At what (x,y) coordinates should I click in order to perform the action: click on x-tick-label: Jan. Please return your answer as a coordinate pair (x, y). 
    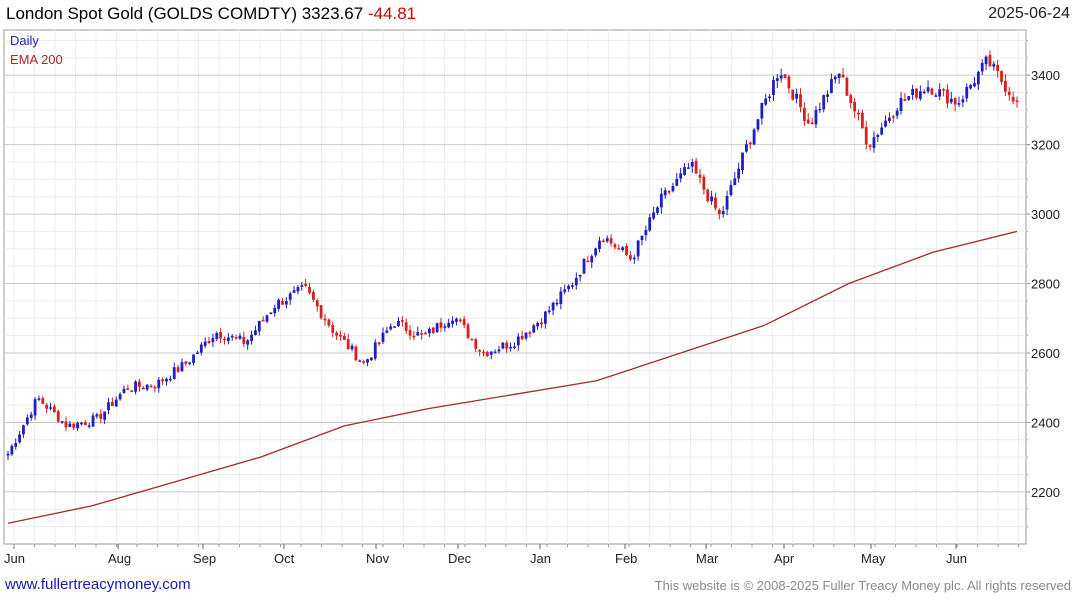
    Looking at the image, I should click on (540, 558).